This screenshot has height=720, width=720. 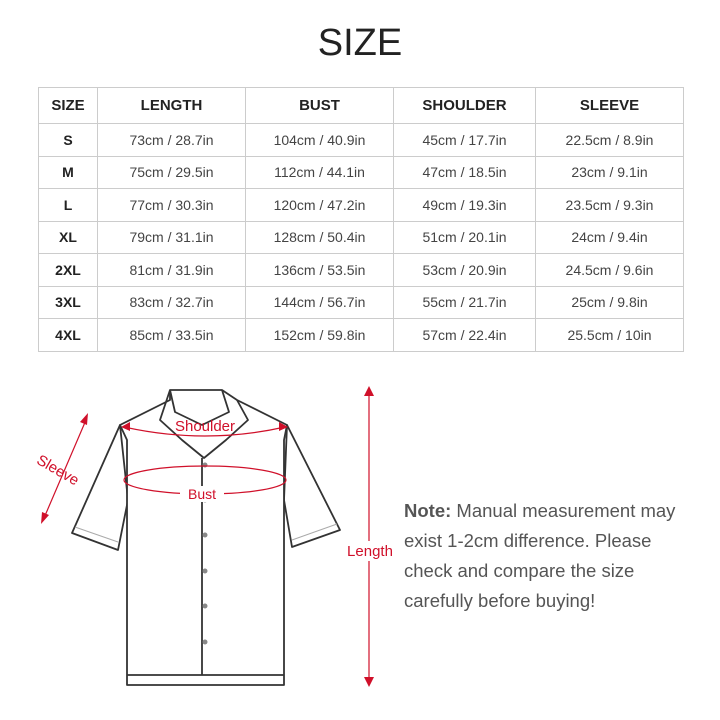 I want to click on measure-cell: 24.5cm / 9.6in, so click(x=609, y=270).